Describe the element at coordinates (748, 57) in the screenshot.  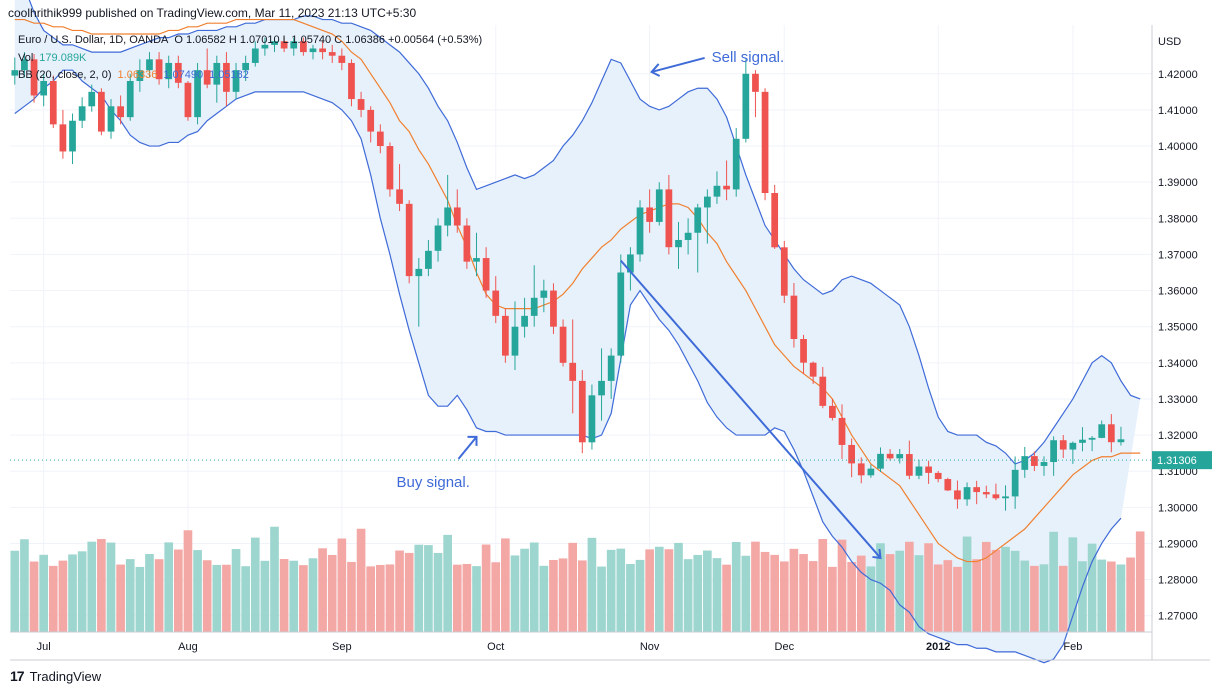
I see `sell-signal-label: Sell signal.` at that location.